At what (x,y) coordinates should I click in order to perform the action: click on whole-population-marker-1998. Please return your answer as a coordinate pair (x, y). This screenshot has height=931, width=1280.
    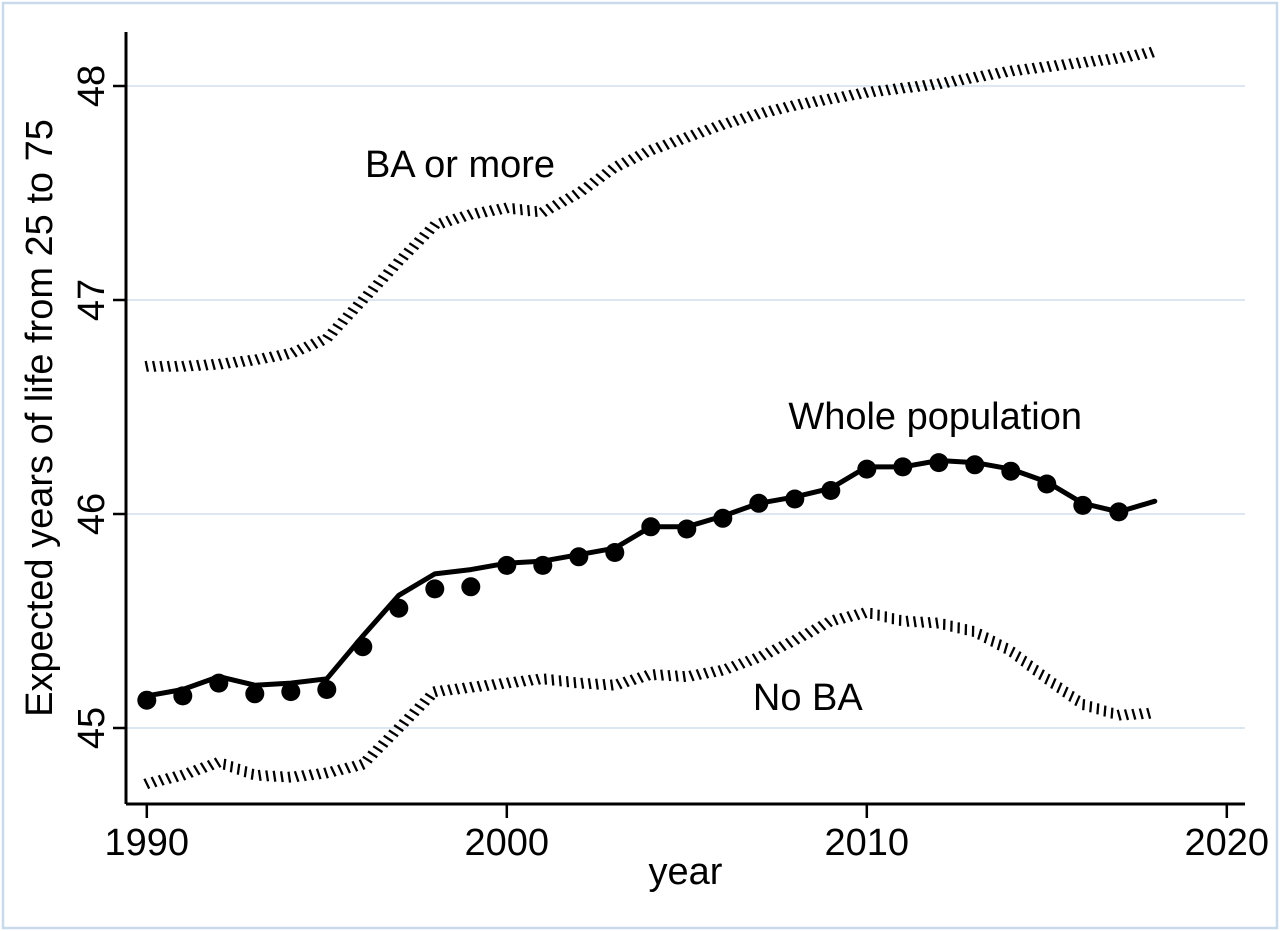
    Looking at the image, I should click on (435, 589).